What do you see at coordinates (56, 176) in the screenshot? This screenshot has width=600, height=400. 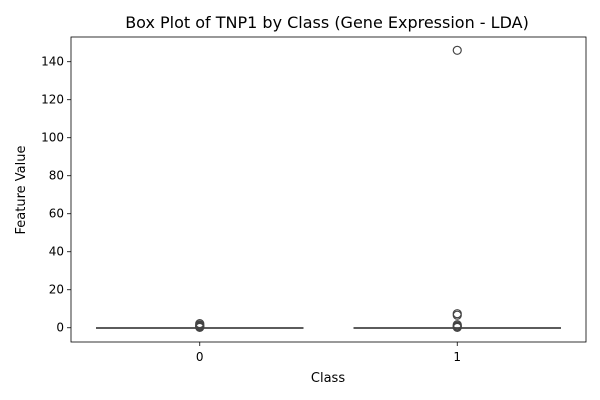 I see `y-tick-label: 80` at bounding box center [56, 176].